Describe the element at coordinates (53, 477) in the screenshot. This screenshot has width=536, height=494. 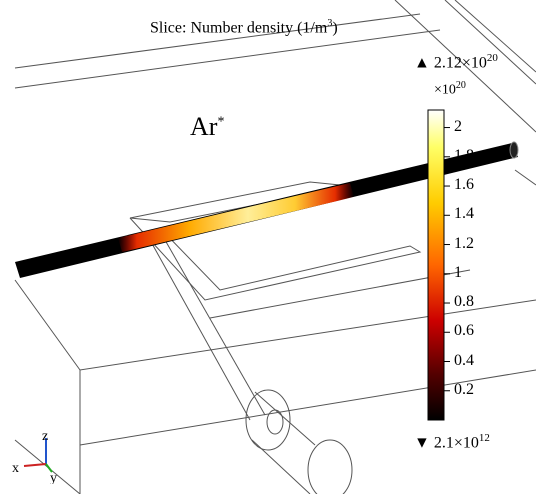
I see `axis-y-label: y` at that location.